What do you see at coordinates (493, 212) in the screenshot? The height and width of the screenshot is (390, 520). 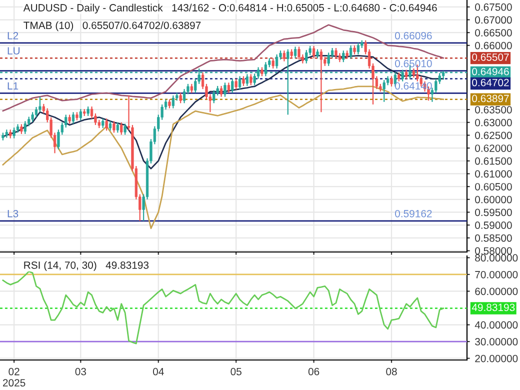 I see `y-tick-label: 0.59500` at bounding box center [493, 212].